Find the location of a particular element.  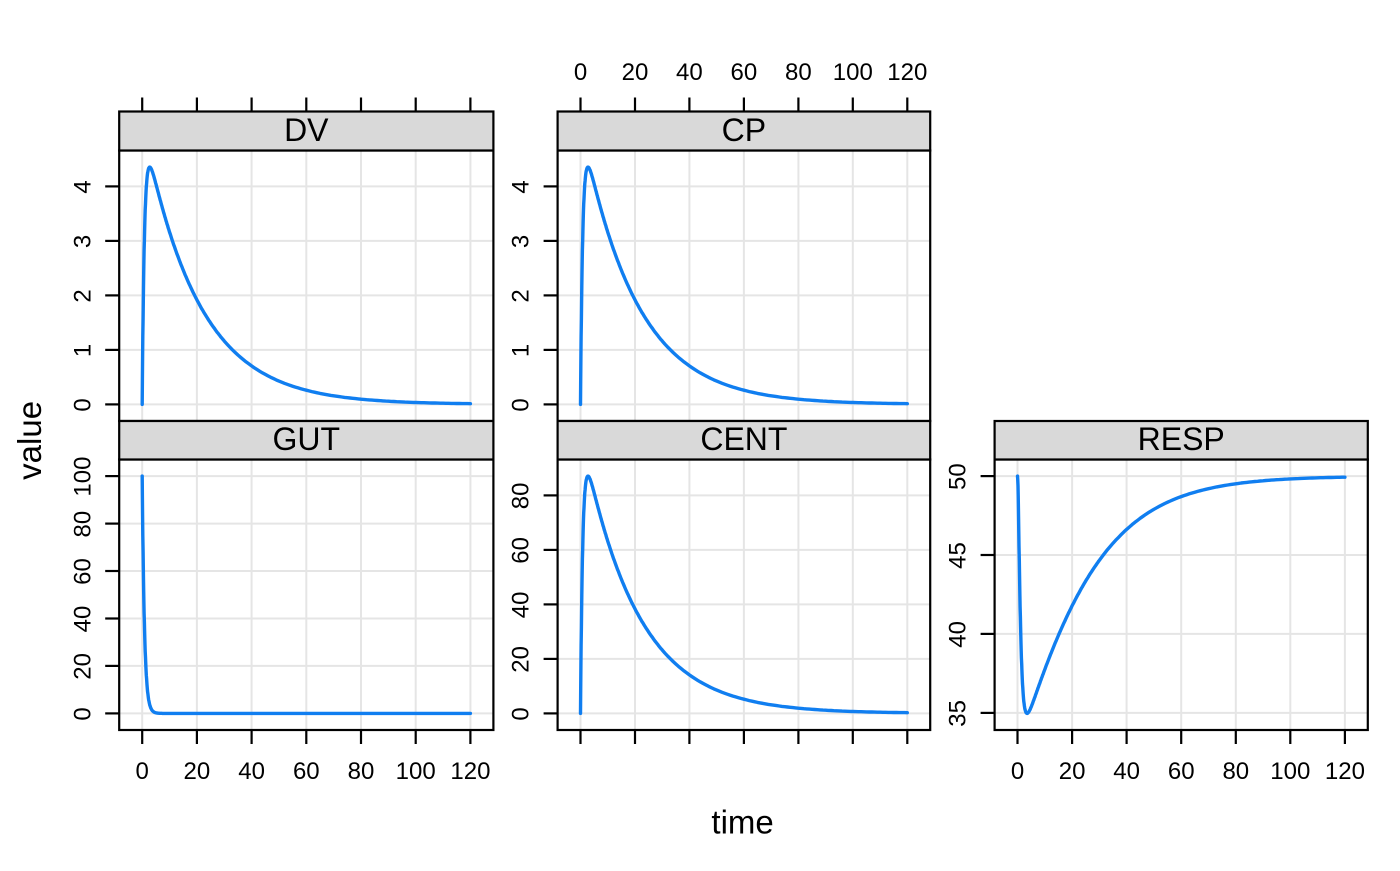

svg-text: GUT is located at coordinates (307, 439).